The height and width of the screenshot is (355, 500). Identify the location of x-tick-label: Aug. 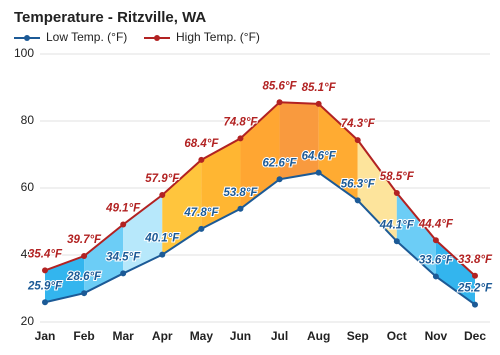
(318, 336).